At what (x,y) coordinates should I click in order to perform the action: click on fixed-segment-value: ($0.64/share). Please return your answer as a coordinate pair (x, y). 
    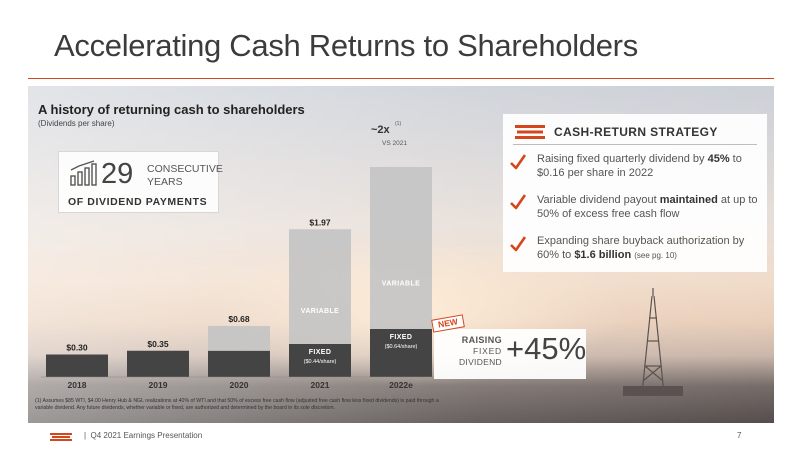
    Looking at the image, I should click on (401, 347).